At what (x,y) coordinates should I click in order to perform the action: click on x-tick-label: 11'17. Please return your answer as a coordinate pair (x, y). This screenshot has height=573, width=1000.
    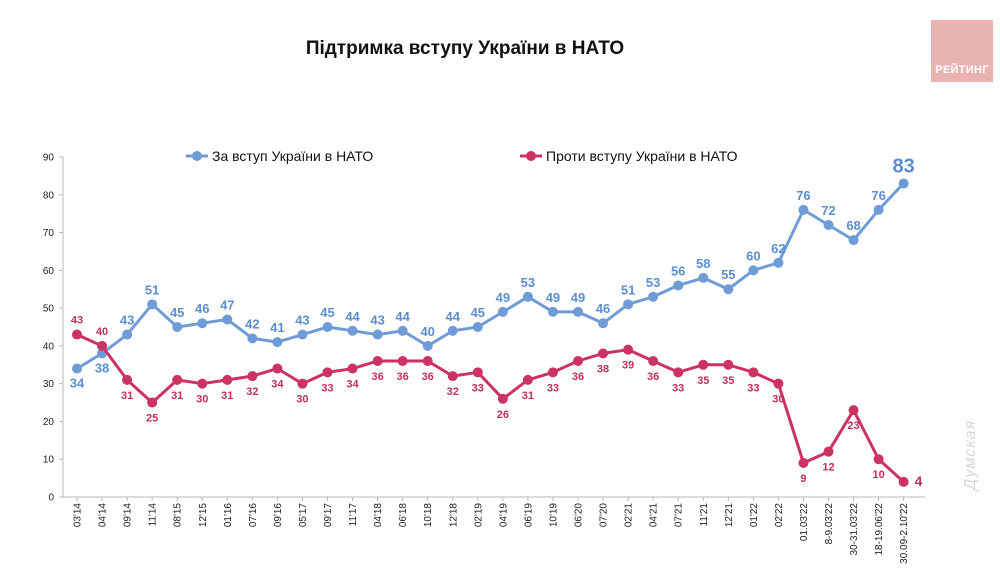
    Looking at the image, I should click on (353, 515).